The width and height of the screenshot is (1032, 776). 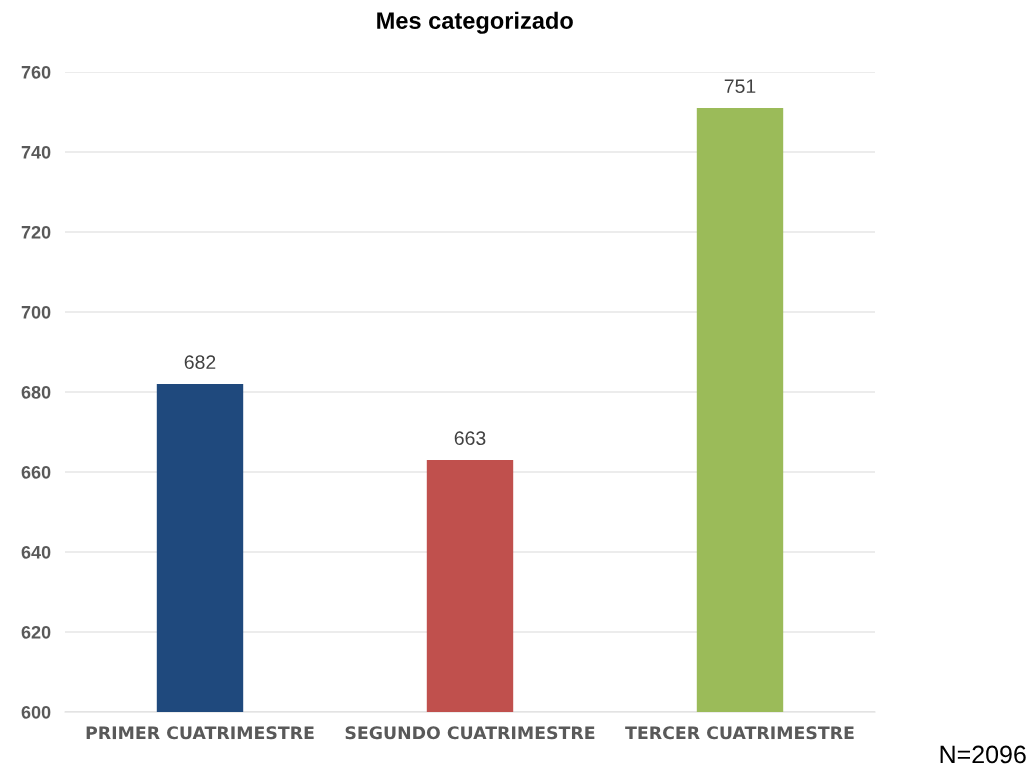 I want to click on data-label: 751, so click(x=740, y=86).